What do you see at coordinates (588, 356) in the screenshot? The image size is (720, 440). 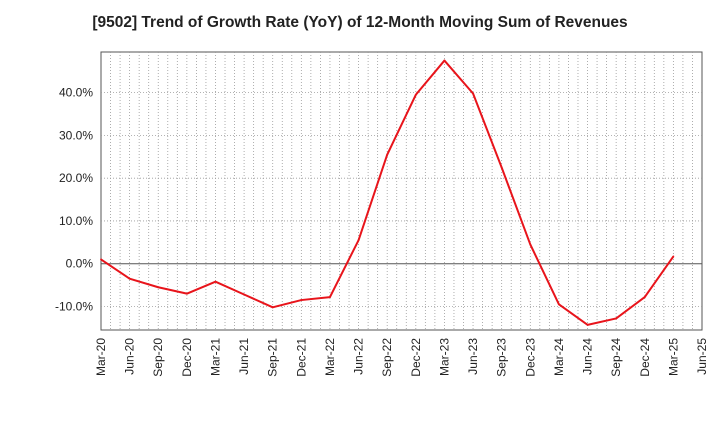 I see `x-tick-label: Jun-24` at bounding box center [588, 356].